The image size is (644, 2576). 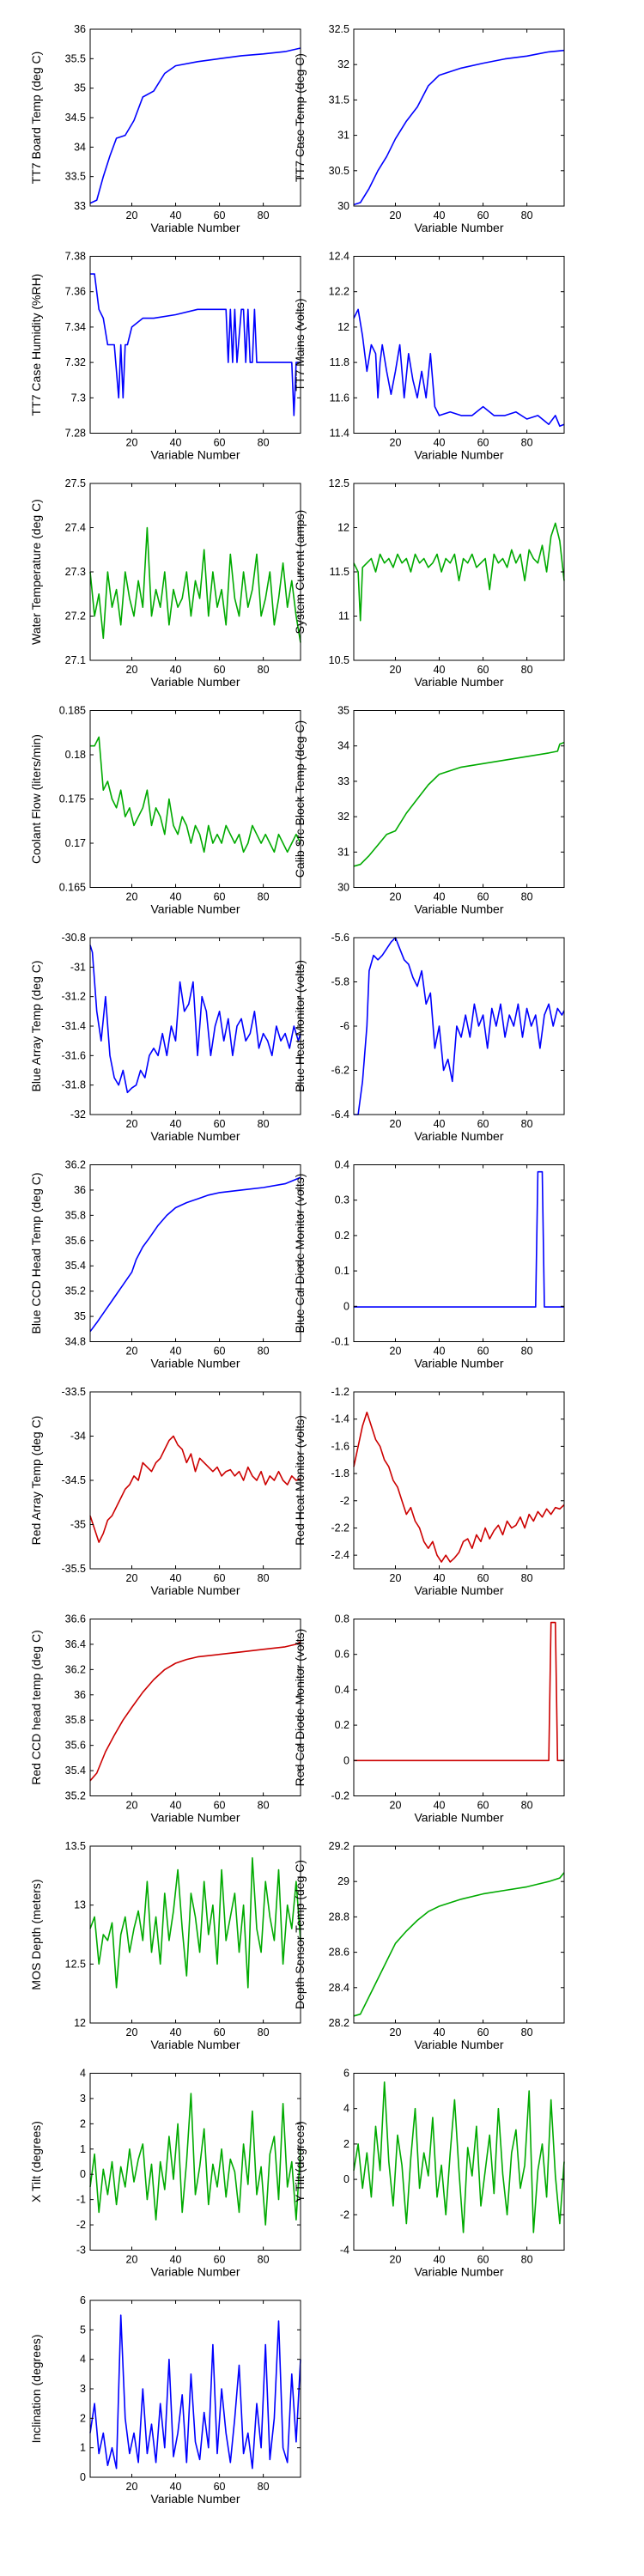 What do you see at coordinates (300, 345) in the screenshot?
I see `y-axis-label: TT7 Mains (volts)` at bounding box center [300, 345].